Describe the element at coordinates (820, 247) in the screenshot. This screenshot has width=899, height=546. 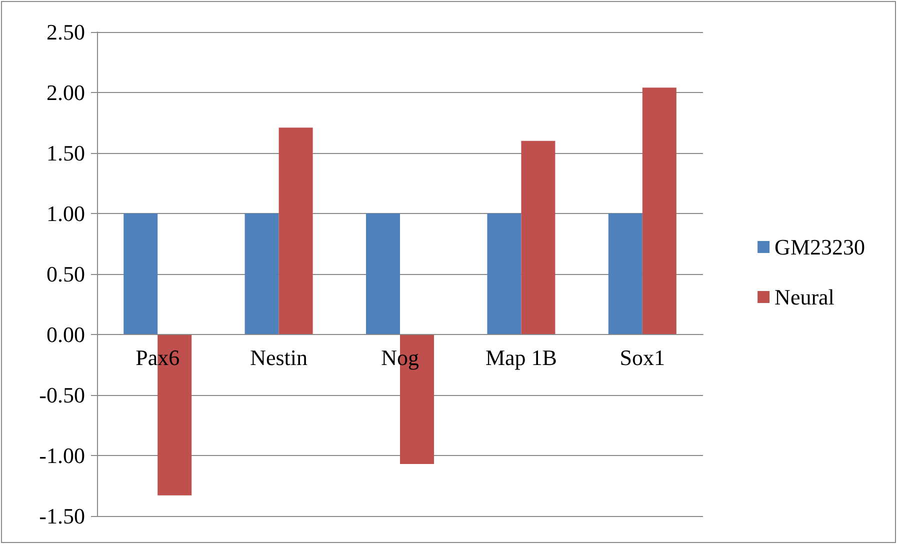
I see `legend-label: GM23230` at that location.